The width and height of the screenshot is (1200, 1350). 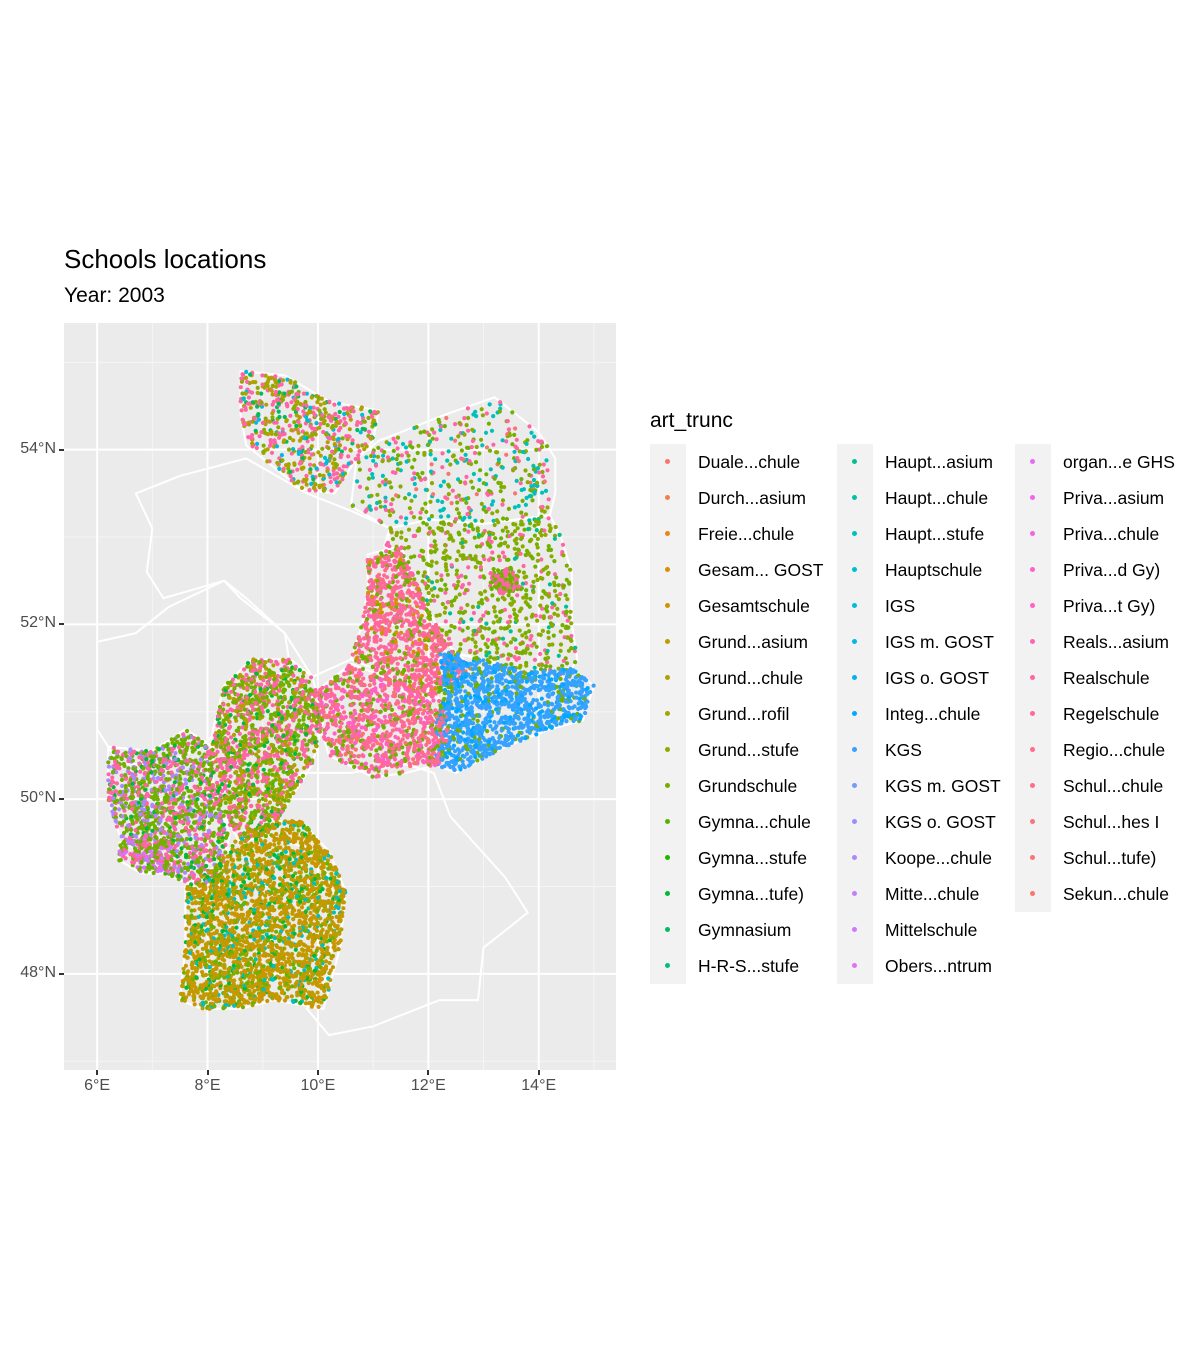 What do you see at coordinates (381, 720) in the screenshot?
I see `state-border` at bounding box center [381, 720].